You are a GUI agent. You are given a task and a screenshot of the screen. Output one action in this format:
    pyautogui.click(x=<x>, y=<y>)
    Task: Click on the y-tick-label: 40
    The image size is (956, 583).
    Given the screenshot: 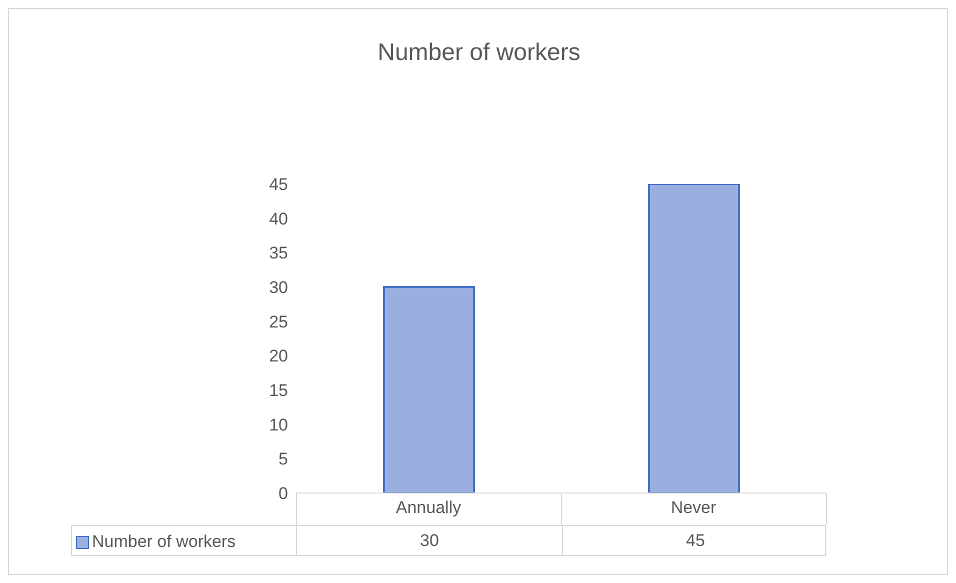 What is the action you would take?
    pyautogui.click(x=278, y=218)
    